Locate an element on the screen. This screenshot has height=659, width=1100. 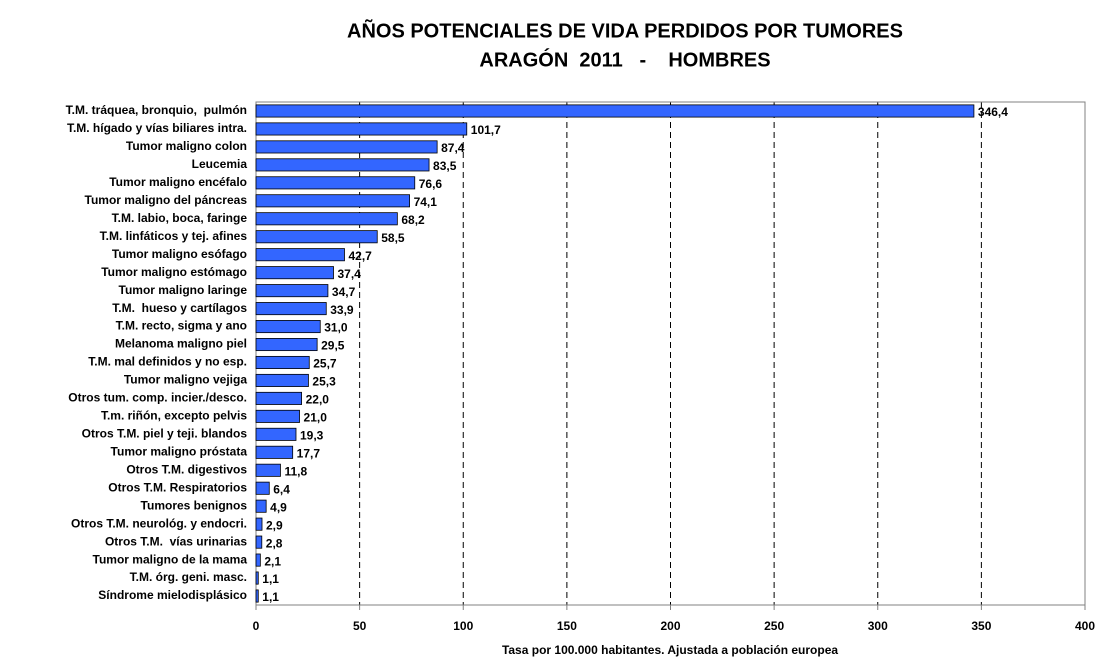
chart-title: ARAGÓN 2011 - HOMBRES is located at coordinates (624, 59).